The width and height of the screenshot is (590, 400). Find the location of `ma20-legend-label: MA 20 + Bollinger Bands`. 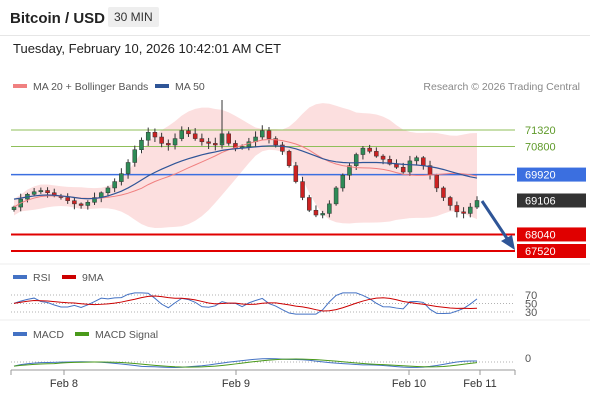

ma20-legend-label: MA 20 + Bollinger Bands is located at coordinates (90, 87).